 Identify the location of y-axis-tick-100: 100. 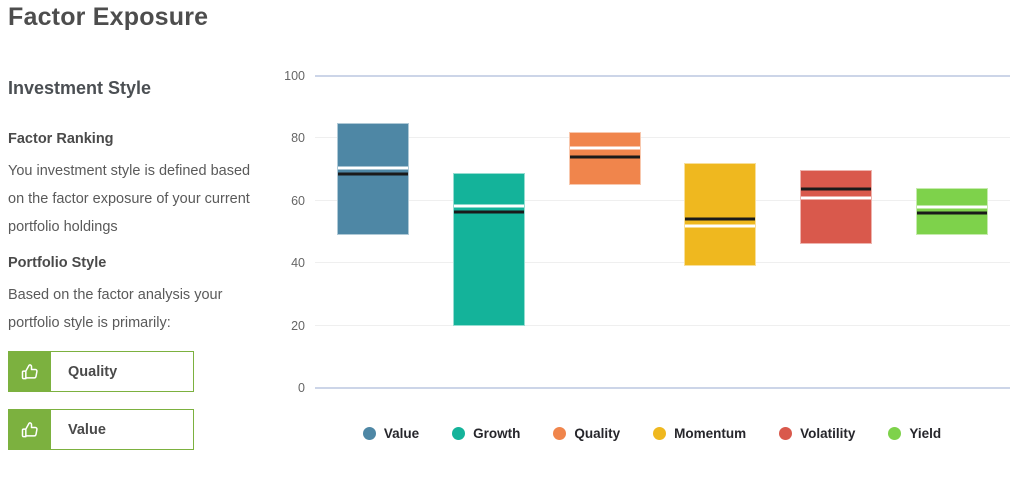
(294, 76).